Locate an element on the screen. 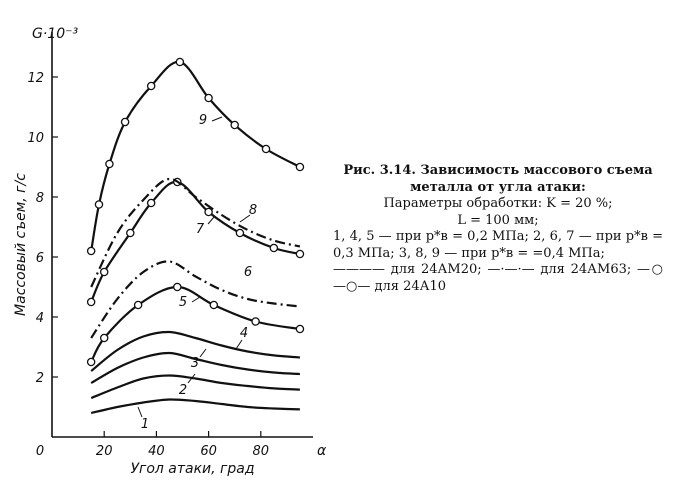 The image size is (689, 483). series-label-1: 1 is located at coordinates (145, 424).